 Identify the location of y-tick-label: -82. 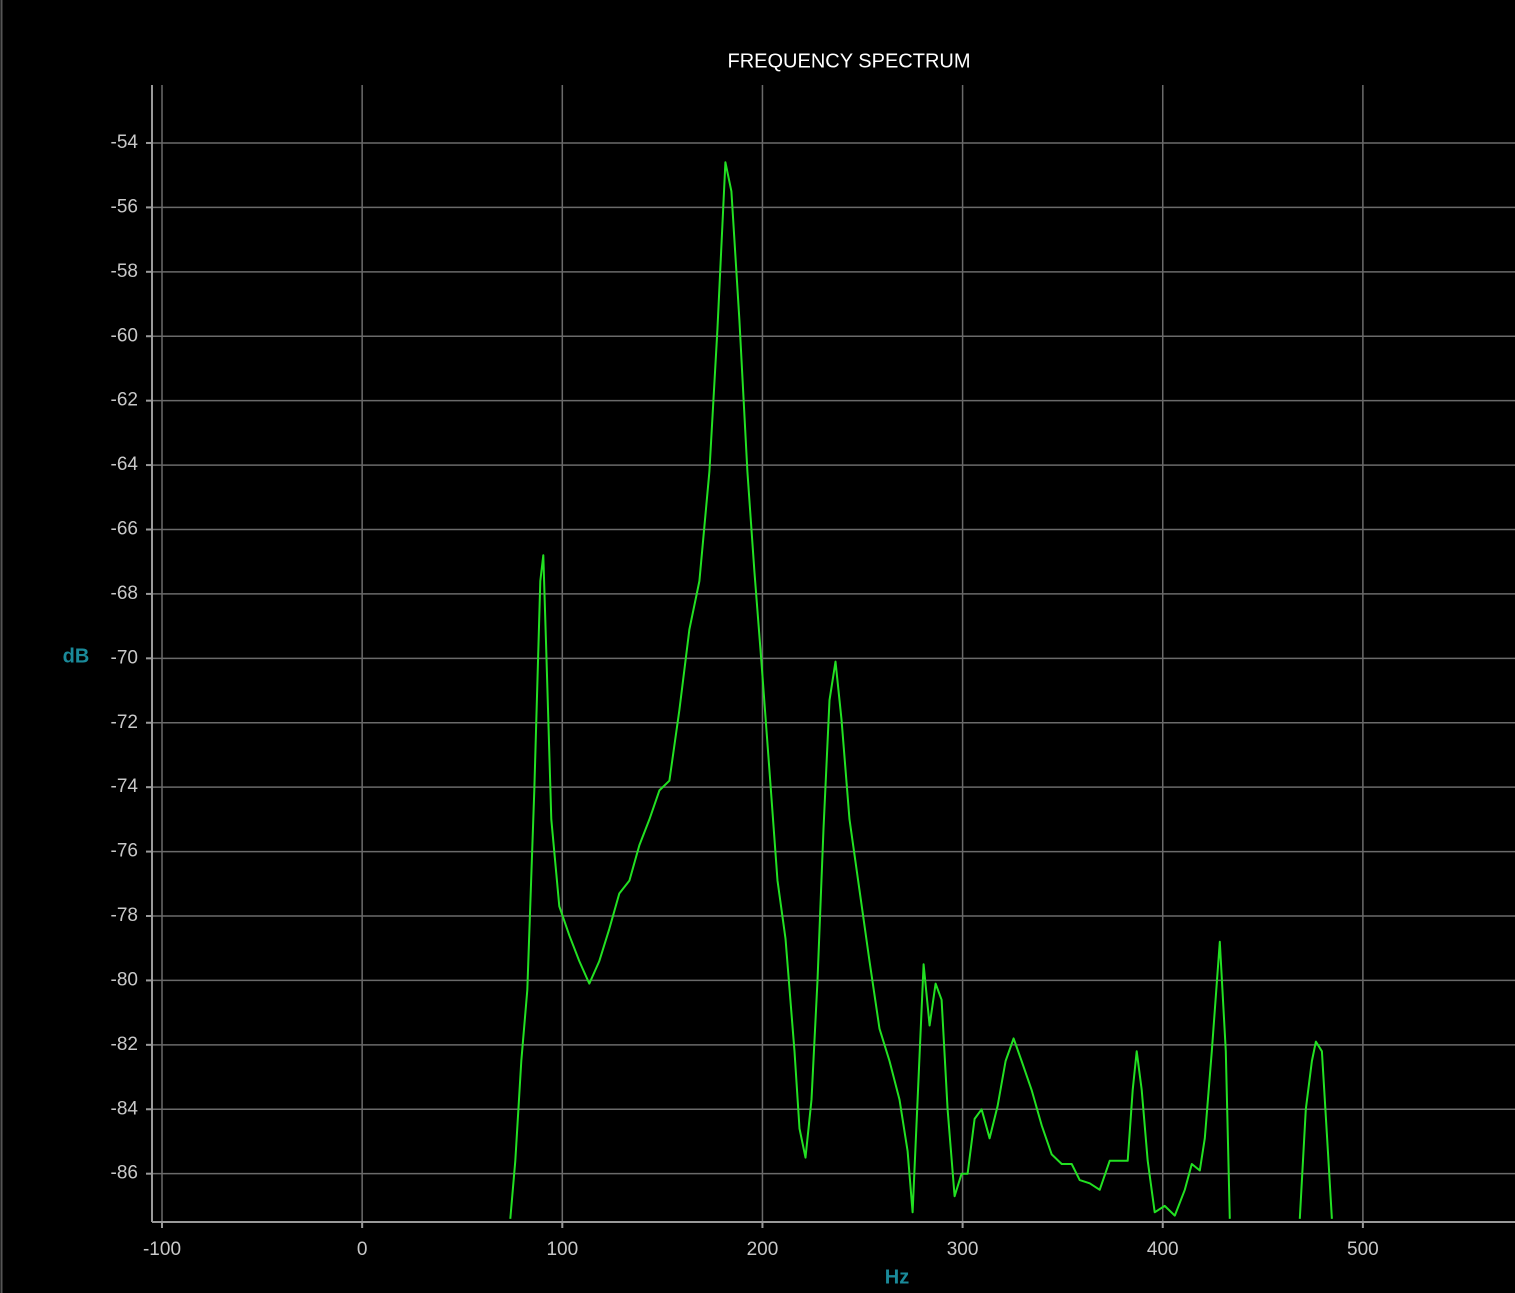
(124, 1044).